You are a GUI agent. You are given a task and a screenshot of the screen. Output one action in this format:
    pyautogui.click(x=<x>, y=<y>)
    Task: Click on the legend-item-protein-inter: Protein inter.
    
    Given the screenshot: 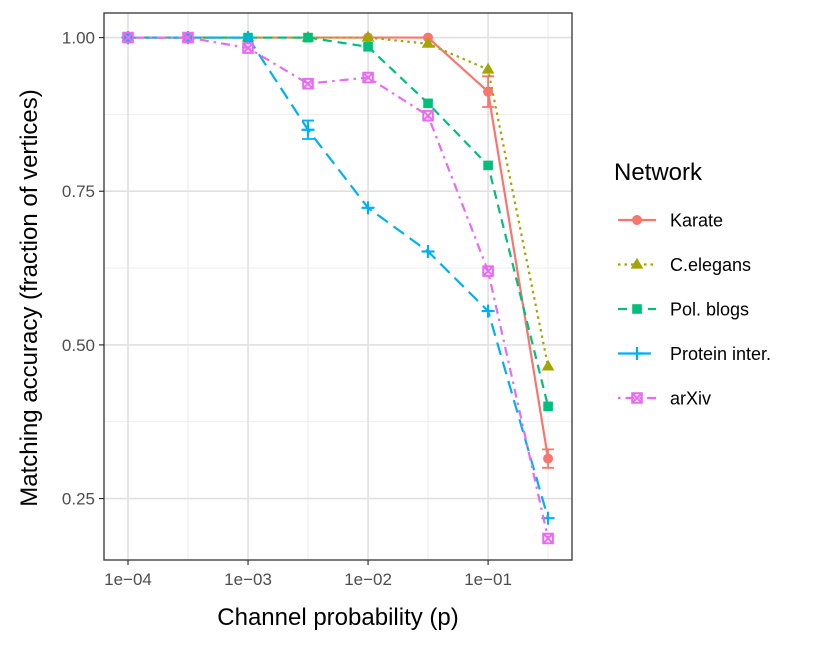 What is the action you would take?
    pyautogui.click(x=694, y=354)
    